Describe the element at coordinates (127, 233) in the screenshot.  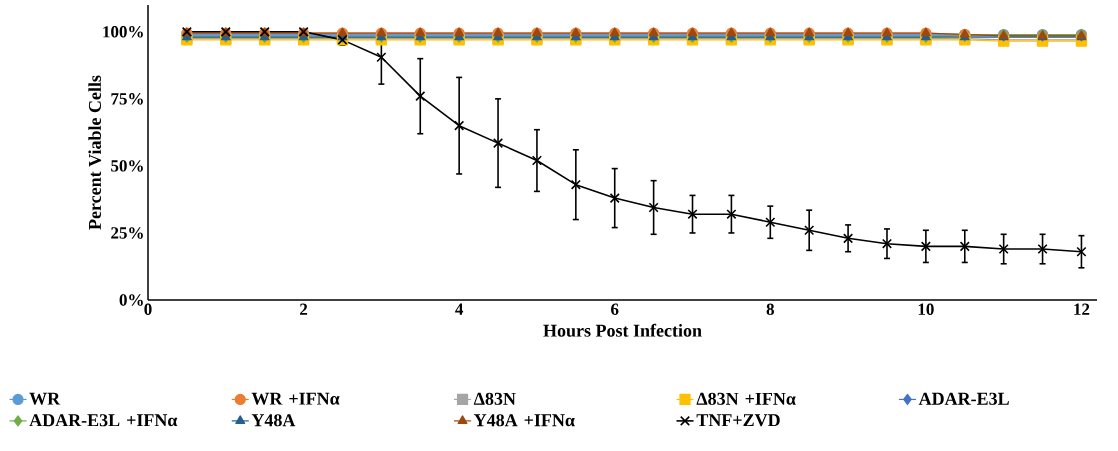
I see `y-tick-label: 25%` at that location.